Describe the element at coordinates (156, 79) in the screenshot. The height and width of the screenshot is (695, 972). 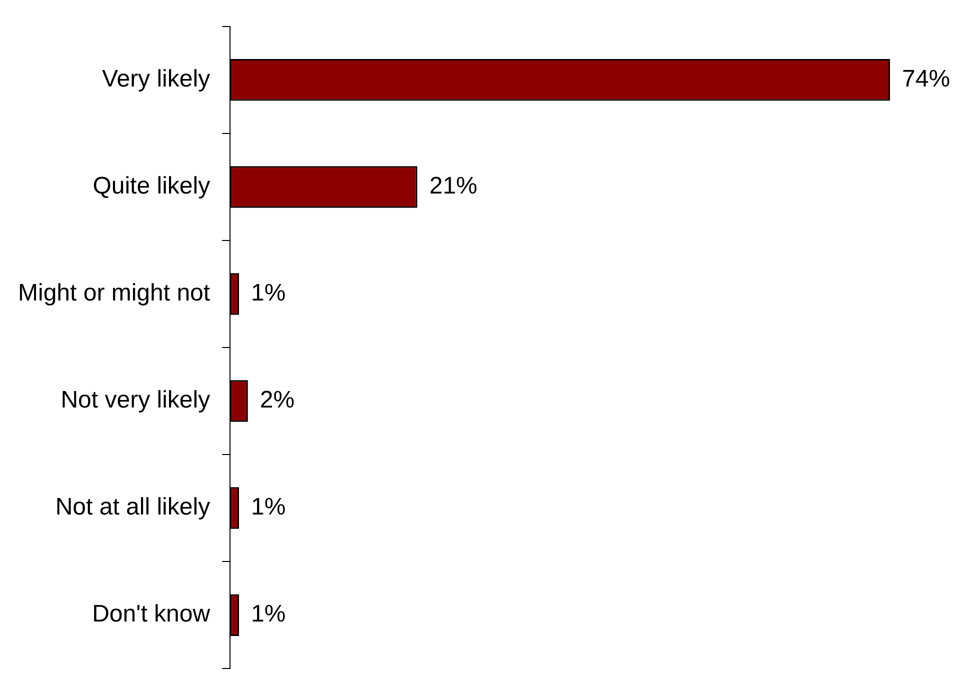
I see `y-tick-label: Very likely` at that location.